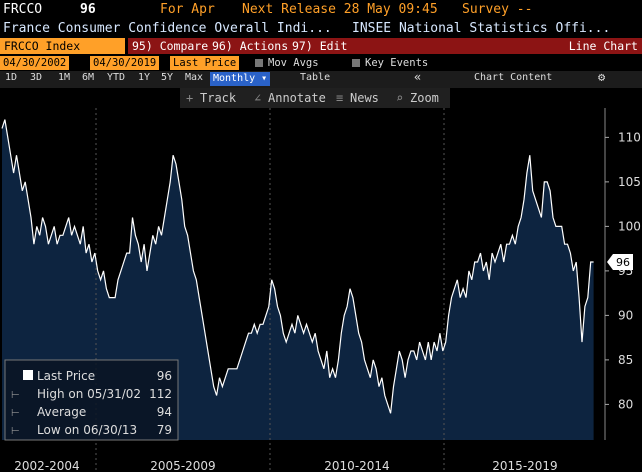 The height and width of the screenshot is (472, 642). Describe the element at coordinates (62, 46) in the screenshot. I see `security-input: FRCCO Index` at that location.